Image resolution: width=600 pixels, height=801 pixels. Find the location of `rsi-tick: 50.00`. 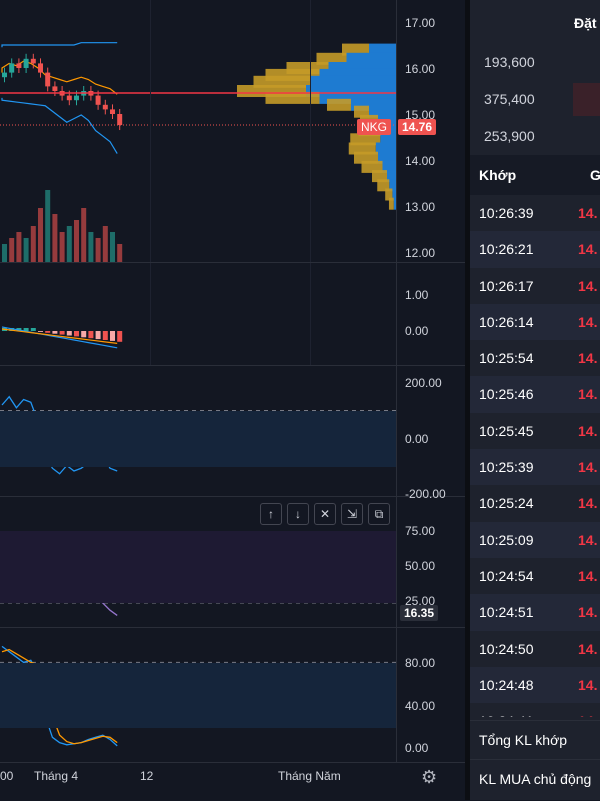

rsi-tick: 50.00 is located at coordinates (420, 566).